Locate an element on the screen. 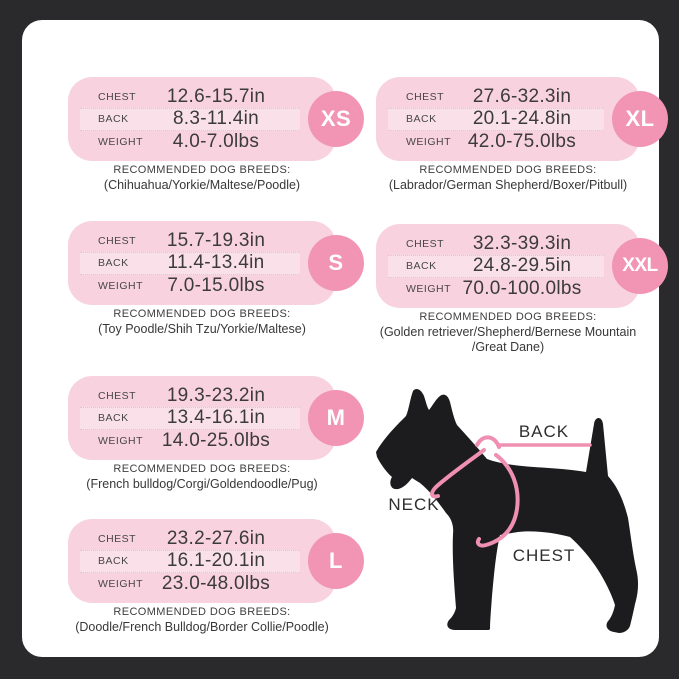  weight-value: 42.0-75.0lbs is located at coordinates (522, 141).